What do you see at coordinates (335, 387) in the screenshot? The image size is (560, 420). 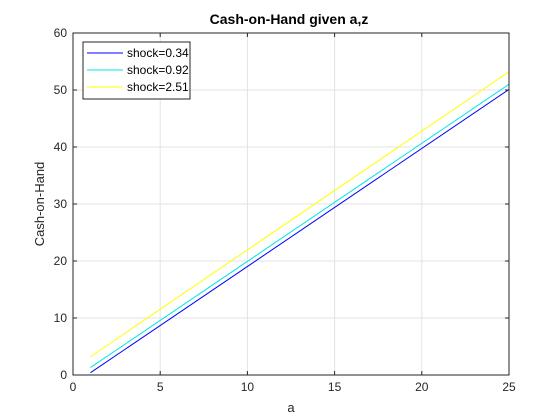 I see `x-tick-label: 15` at bounding box center [335, 387].